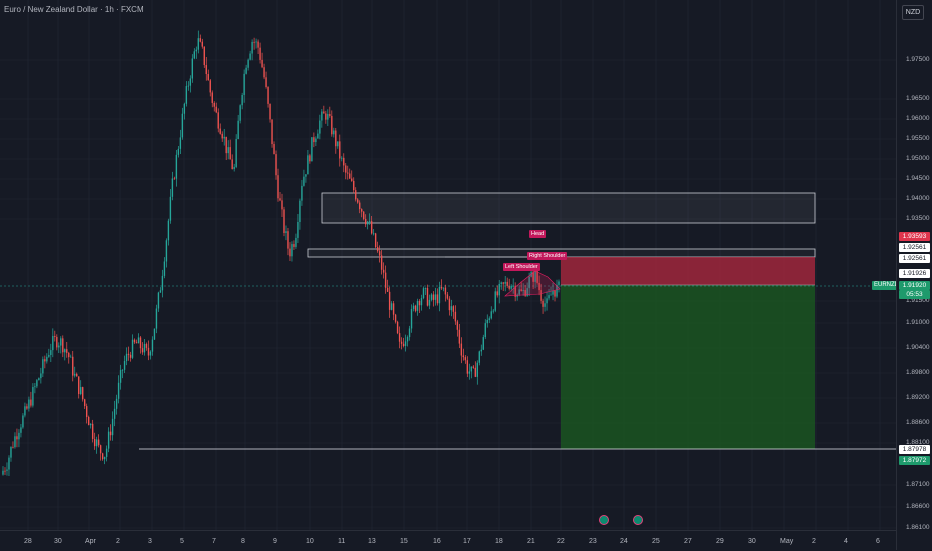  What do you see at coordinates (467, 541) in the screenshot?
I see `time-tick: 17` at bounding box center [467, 541].